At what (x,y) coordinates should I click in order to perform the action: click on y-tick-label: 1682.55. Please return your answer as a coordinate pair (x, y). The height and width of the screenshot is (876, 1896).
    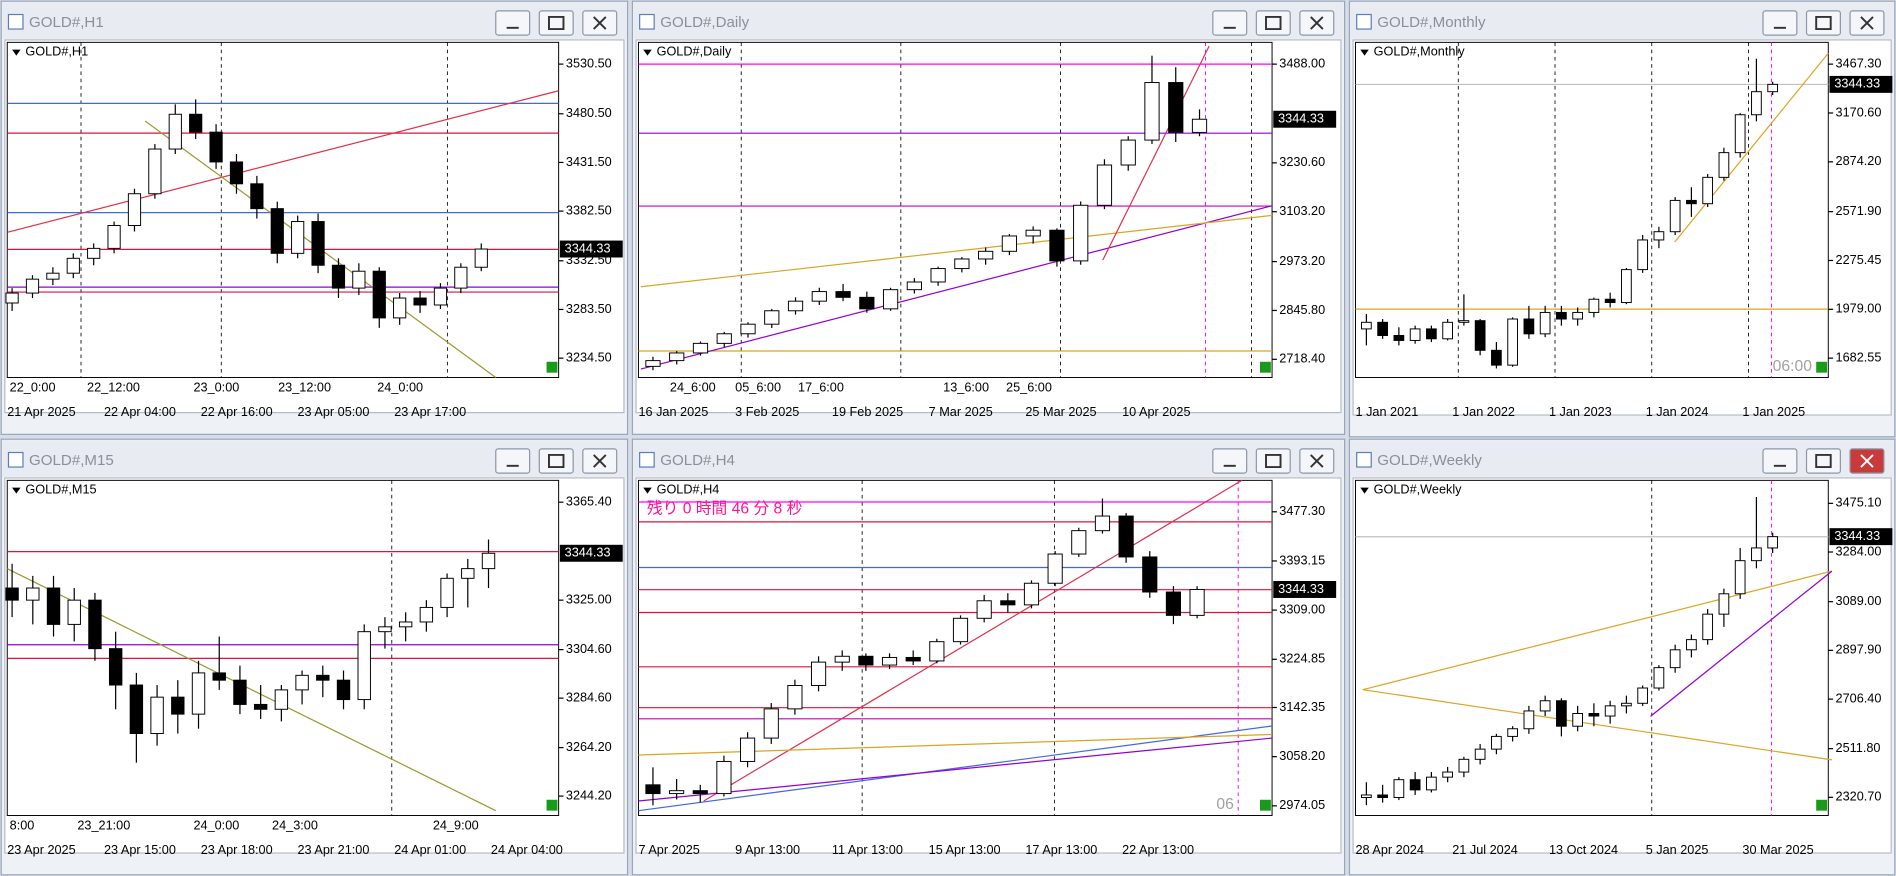
    Looking at the image, I should click on (1859, 357).